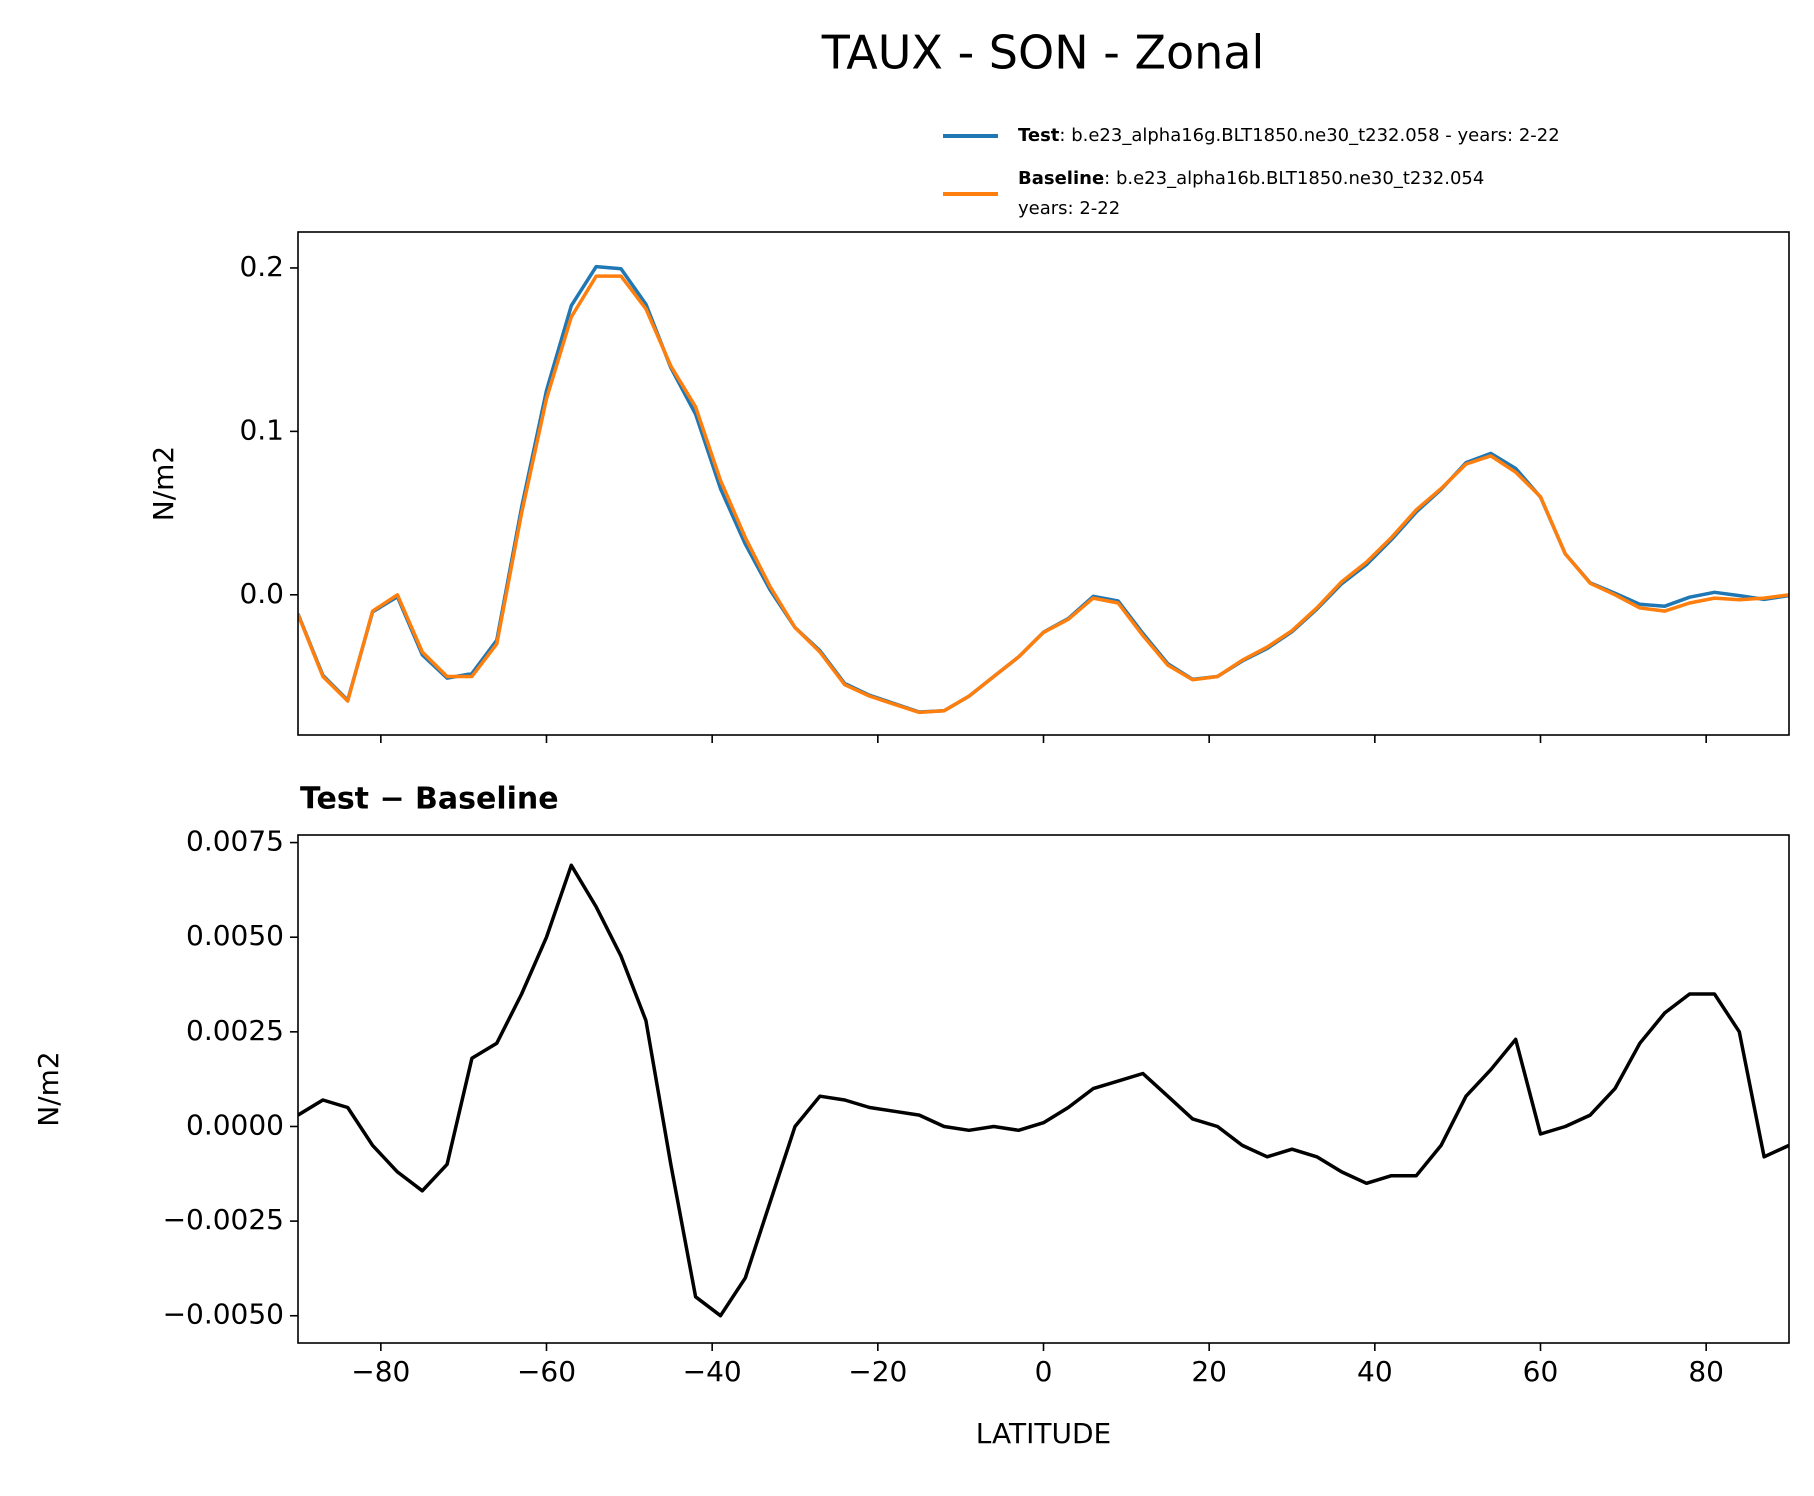  I want to click on y-tick-label: −0.0050, so click(223, 1314).